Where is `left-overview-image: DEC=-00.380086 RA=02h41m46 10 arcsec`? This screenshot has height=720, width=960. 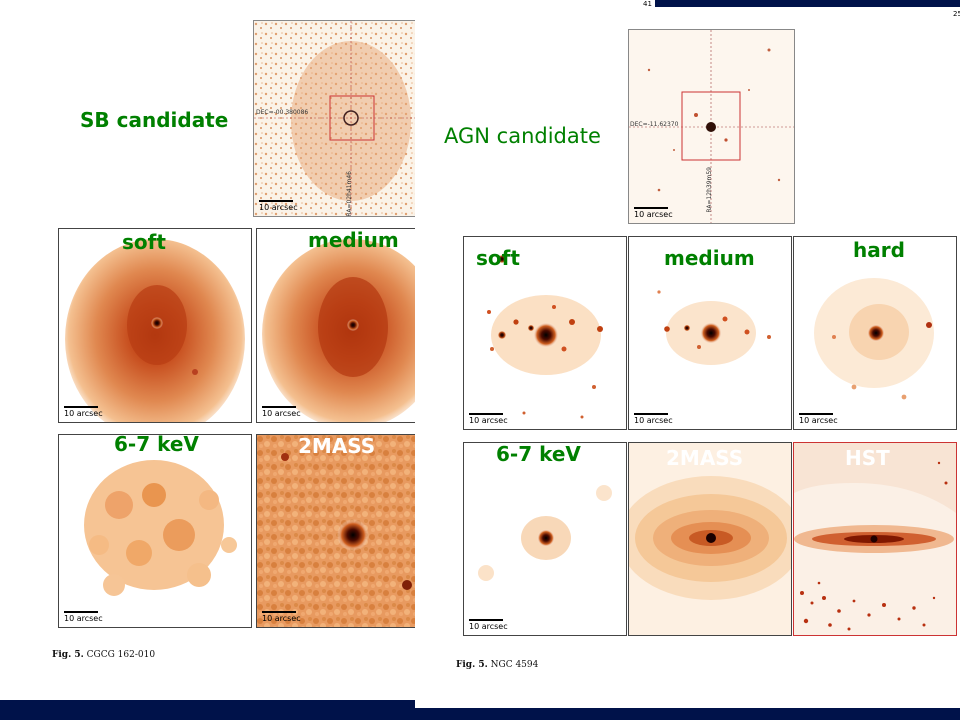 left-overview-image: DEC=-00.380086 RA=02h41m46 10 arcsec is located at coordinates (339, 118).